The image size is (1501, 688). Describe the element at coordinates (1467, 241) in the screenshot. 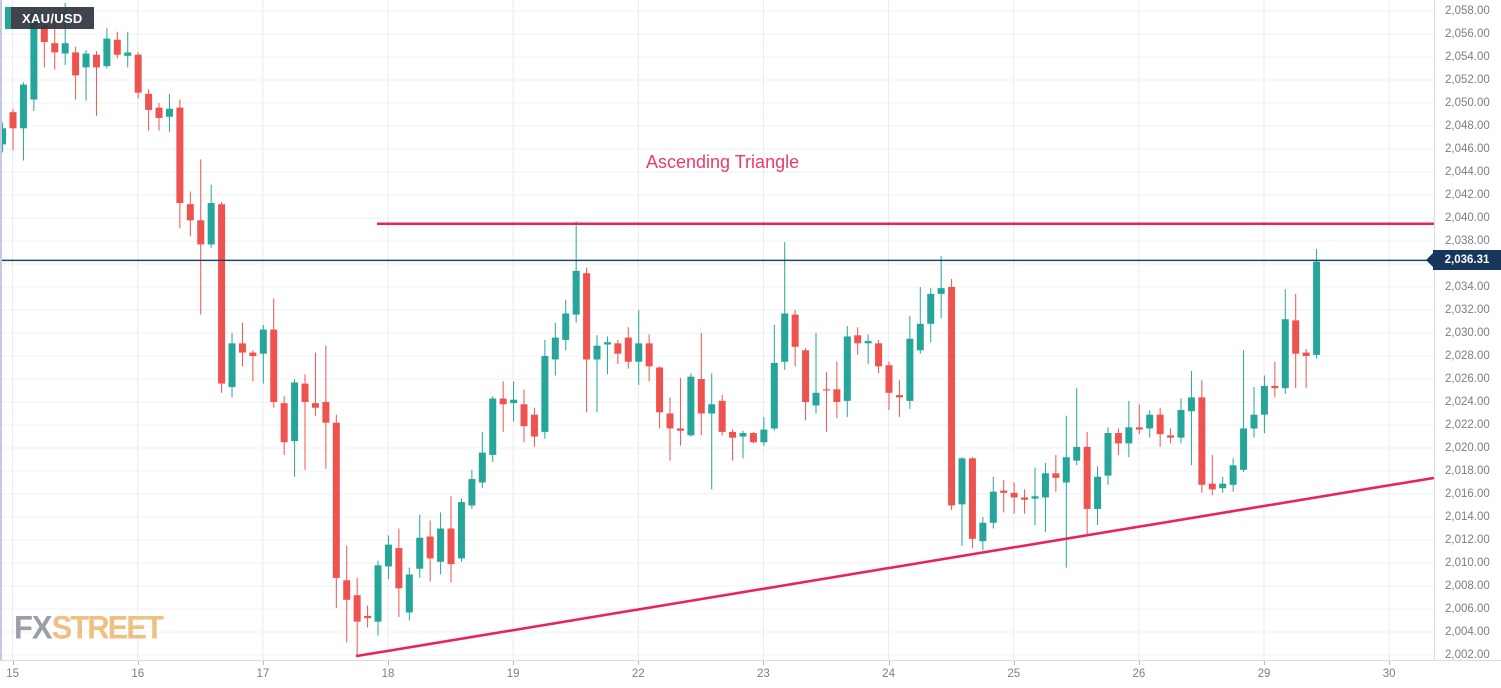

I see `y-axis-label: 2,038.00` at that location.